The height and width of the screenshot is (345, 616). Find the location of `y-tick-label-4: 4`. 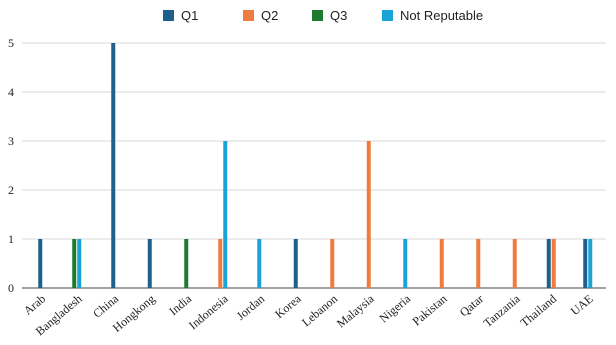

y-tick-label-4: 4 is located at coordinates (11, 92).